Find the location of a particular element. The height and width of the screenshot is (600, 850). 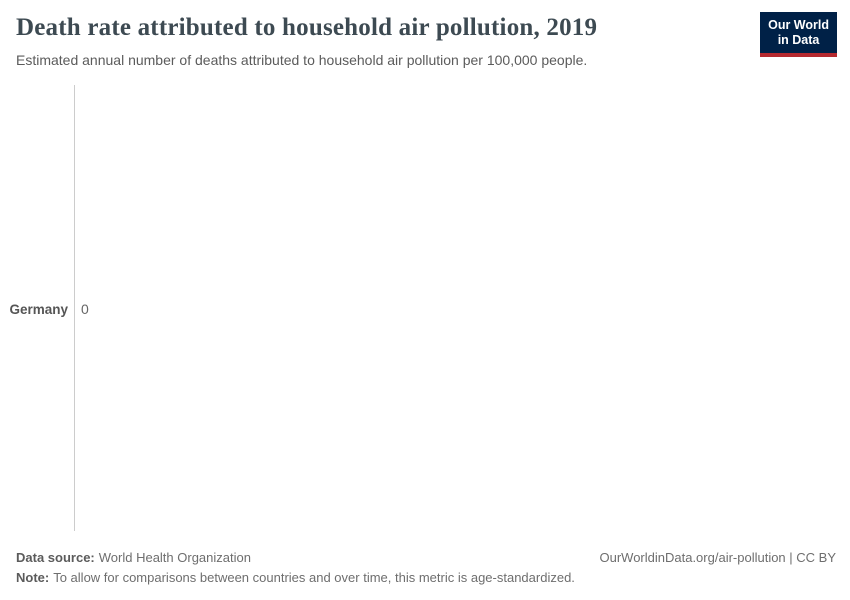

data-source-line: Data source: World Health Organization is located at coordinates (295, 558).